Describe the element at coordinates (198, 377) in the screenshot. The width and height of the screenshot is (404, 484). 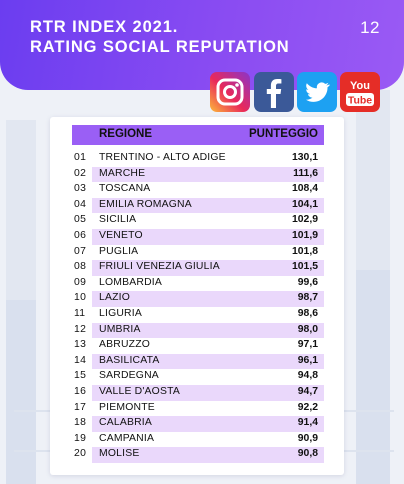
I see `table-row: 15 SARDEGNA 94,8` at that location.